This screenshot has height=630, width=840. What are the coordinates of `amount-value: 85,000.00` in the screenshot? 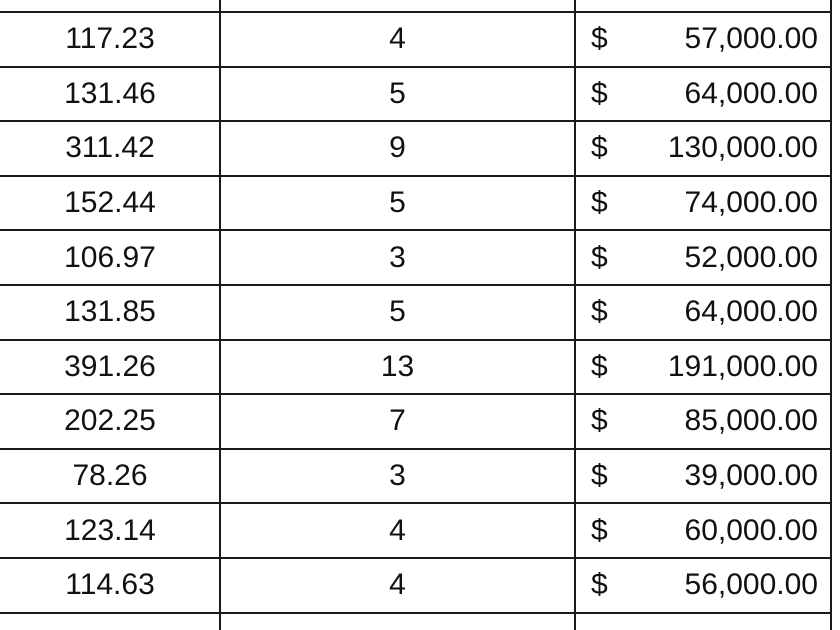 It's located at (751, 421).